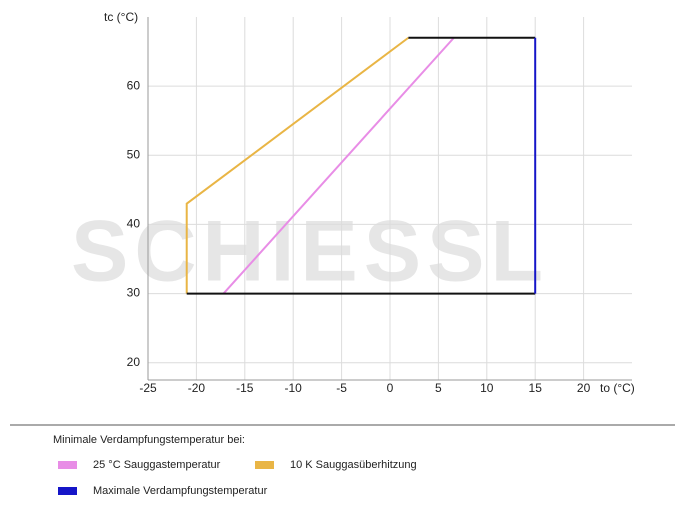 The image size is (685, 519). What do you see at coordinates (134, 224) in the screenshot?
I see `y-tick-label: 40` at bounding box center [134, 224].